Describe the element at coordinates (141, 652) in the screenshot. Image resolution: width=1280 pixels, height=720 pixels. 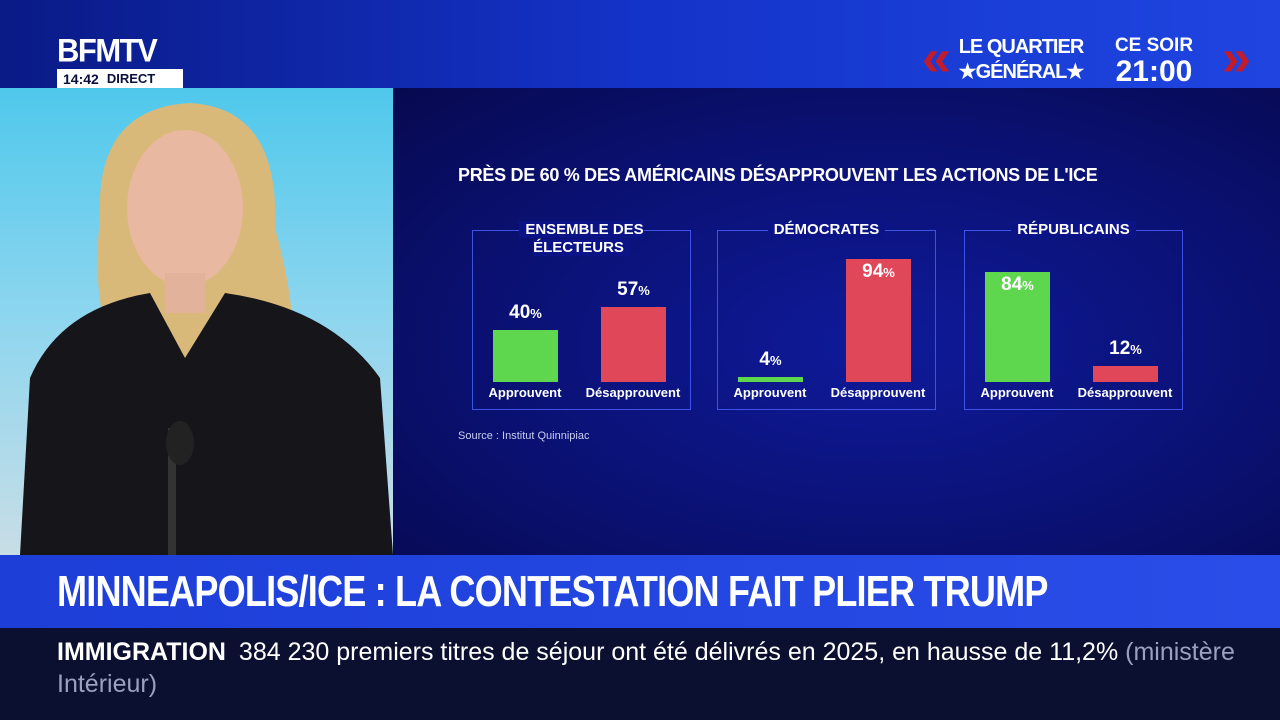
I see `ticker-keyword: IMMIGRATION` at that location.